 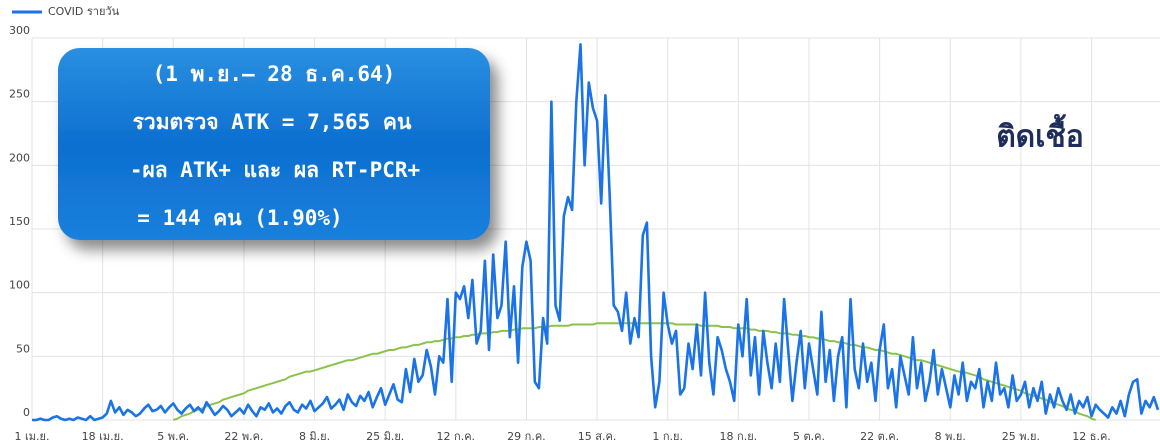 I want to click on x-tick-label: 25 มิ.ย., so click(x=385, y=436).